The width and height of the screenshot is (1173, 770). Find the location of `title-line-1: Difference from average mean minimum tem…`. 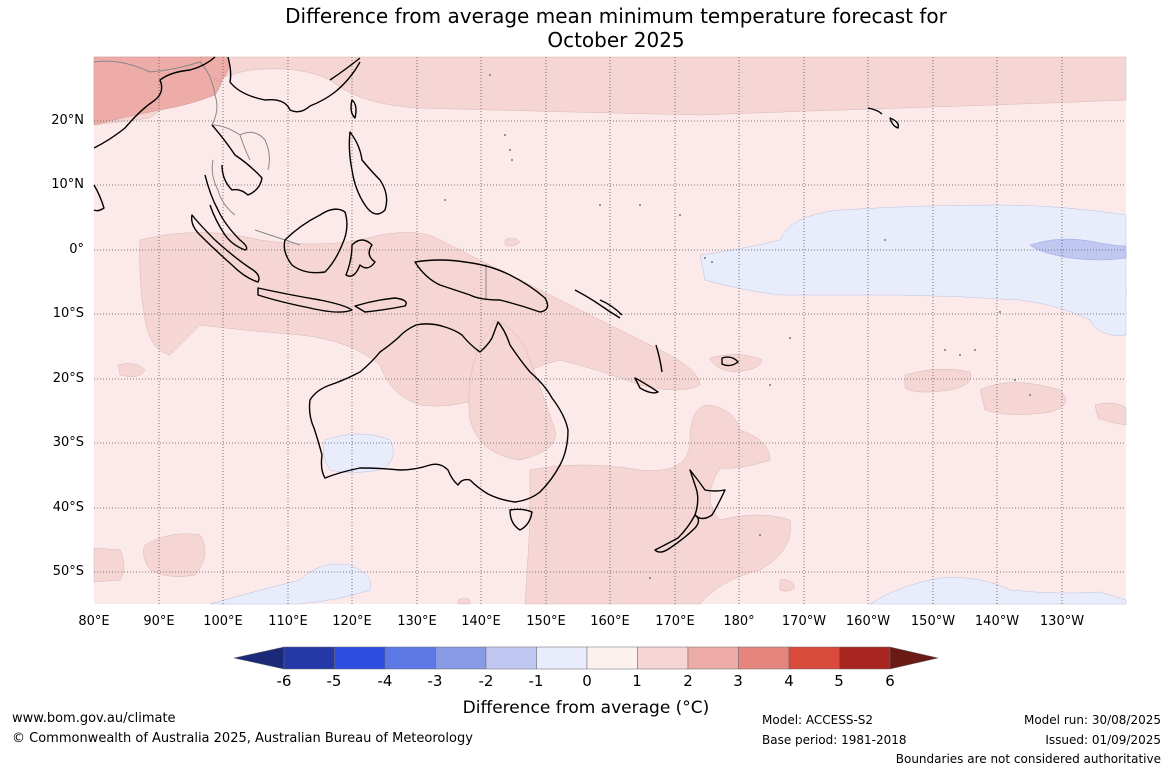

title-line-1: Difference from average mean minimum tem… is located at coordinates (616, 16).